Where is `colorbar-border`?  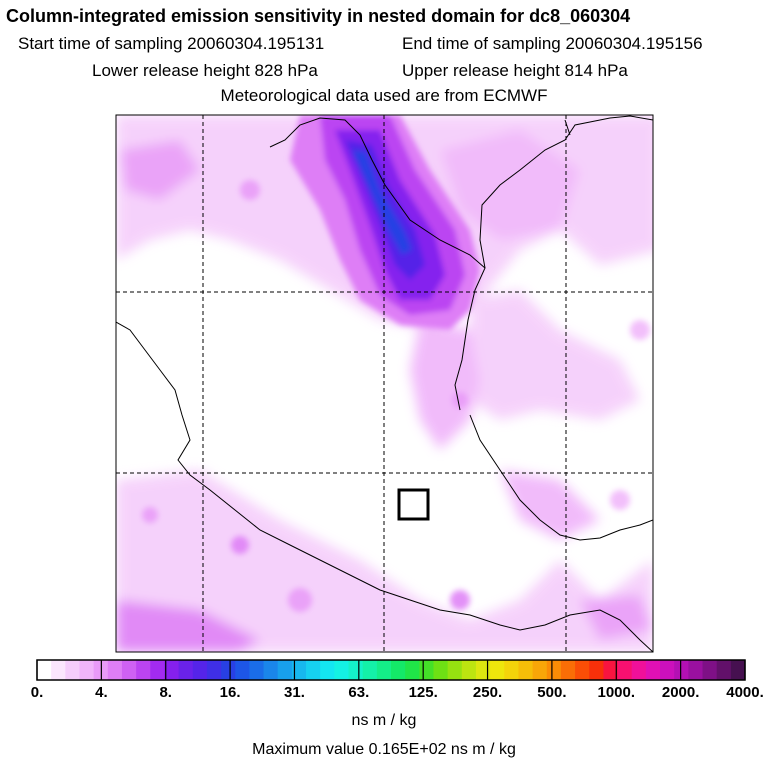
colorbar-border is located at coordinates (391, 670).